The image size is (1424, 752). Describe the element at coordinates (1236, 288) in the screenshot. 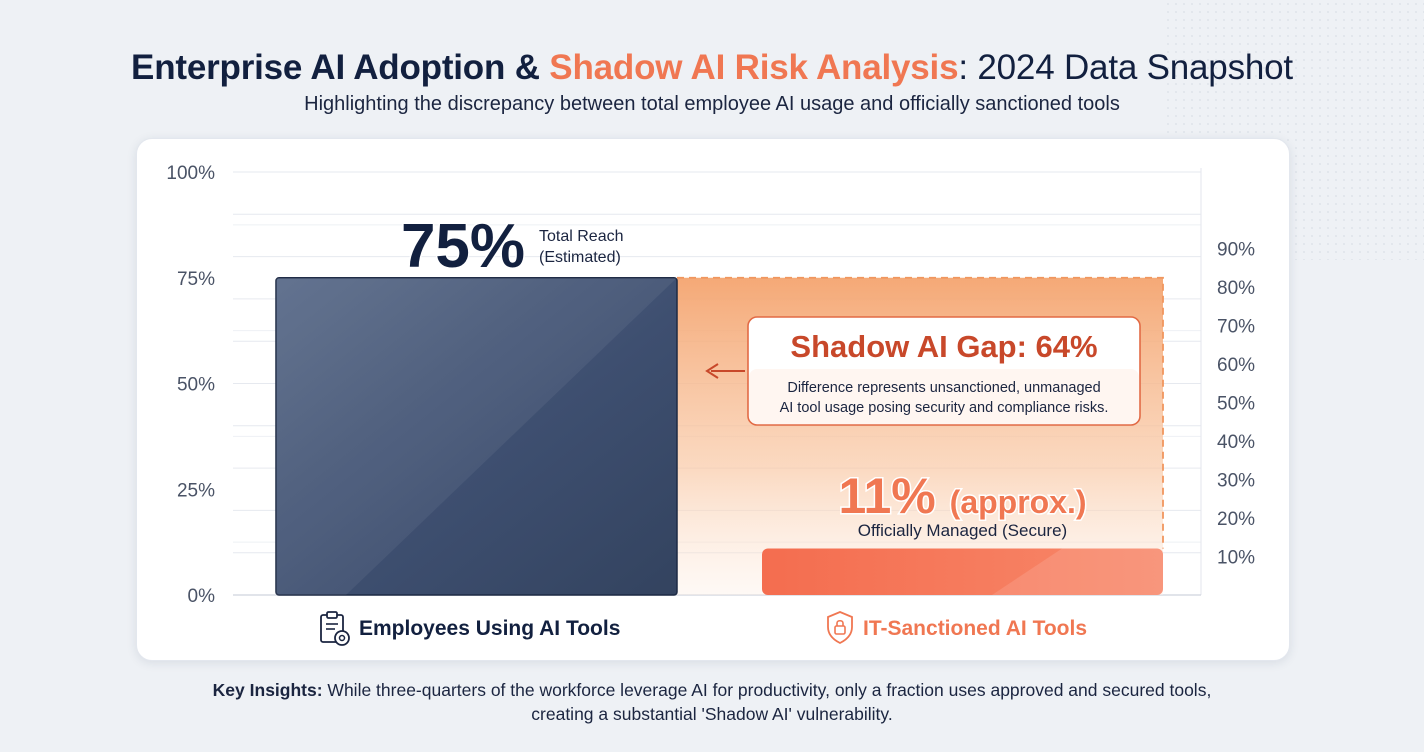

I see `y-tick-right: 80%` at that location.